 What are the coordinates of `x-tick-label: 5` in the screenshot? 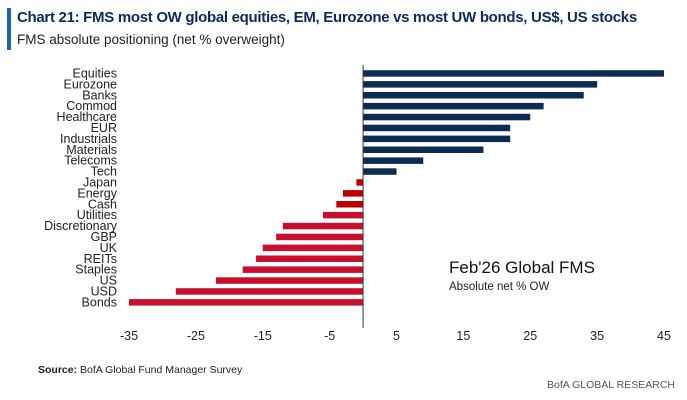 It's located at (396, 336).